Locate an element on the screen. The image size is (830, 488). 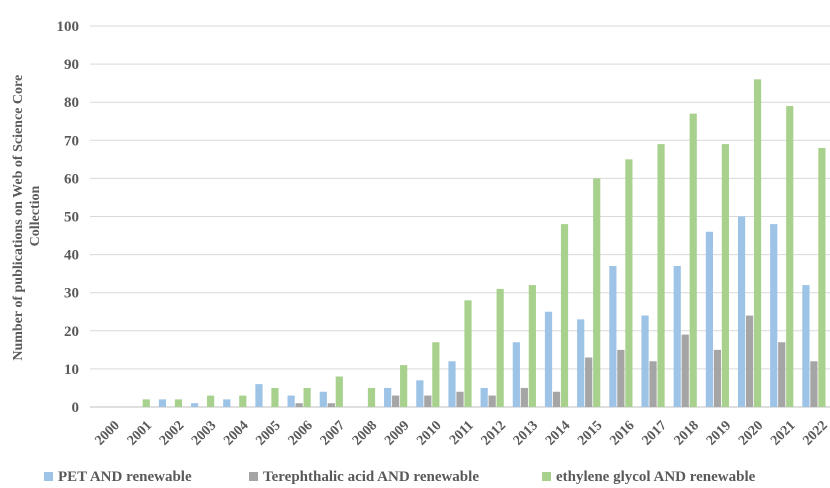
legend-item: Terephthalic acid AND renewable is located at coordinates (364, 477).